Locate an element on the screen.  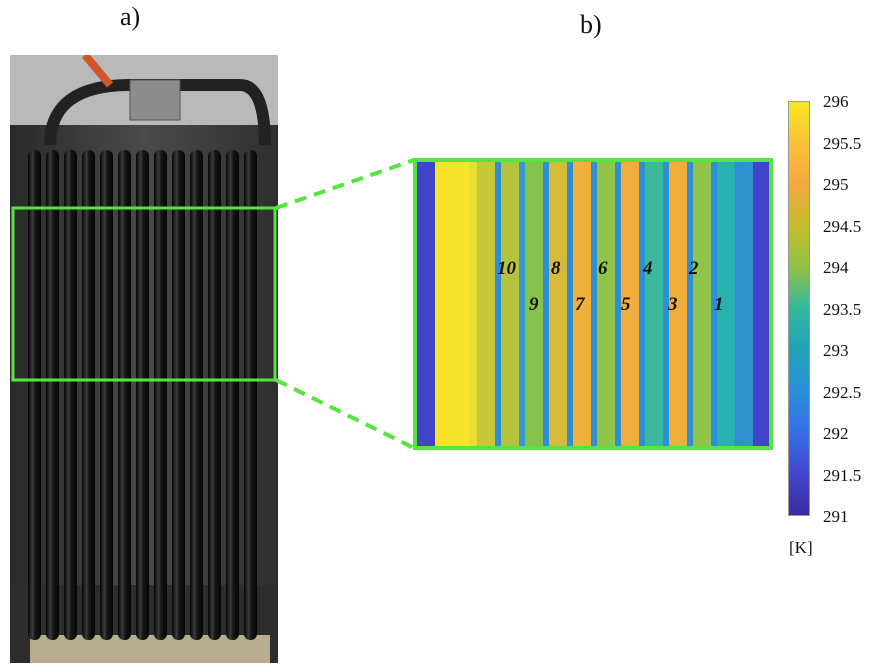
tube-label-4: 4 is located at coordinates (648, 268).